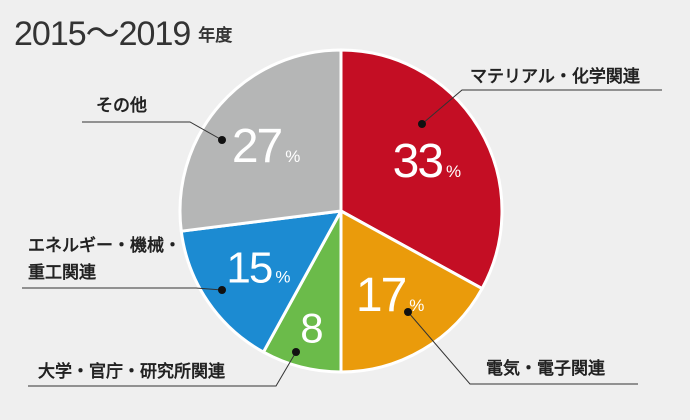  I want to click on leader-dot-energy, so click(222, 290).